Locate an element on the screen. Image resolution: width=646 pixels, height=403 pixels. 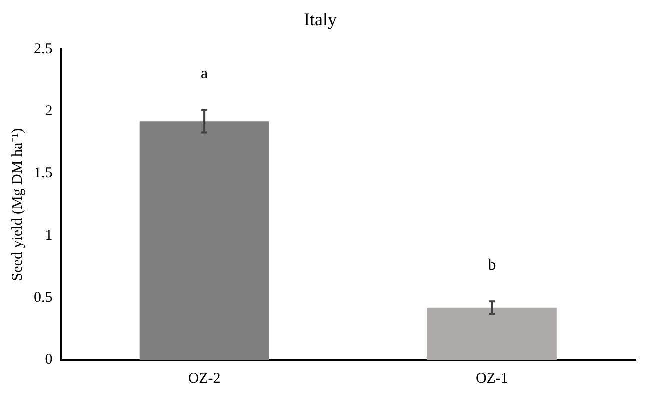
y-tick-label: 2 is located at coordinates (49, 112).